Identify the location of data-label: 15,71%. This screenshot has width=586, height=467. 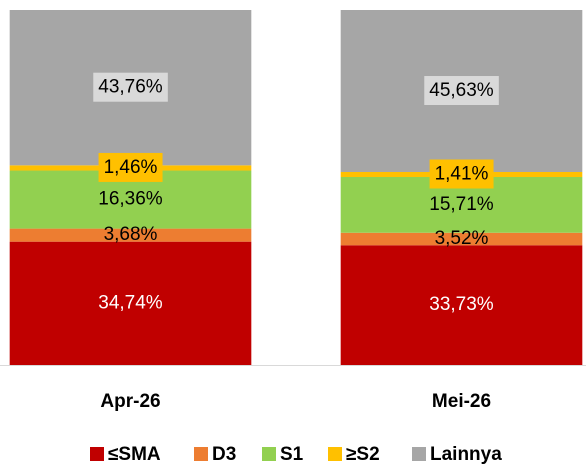
(461, 204).